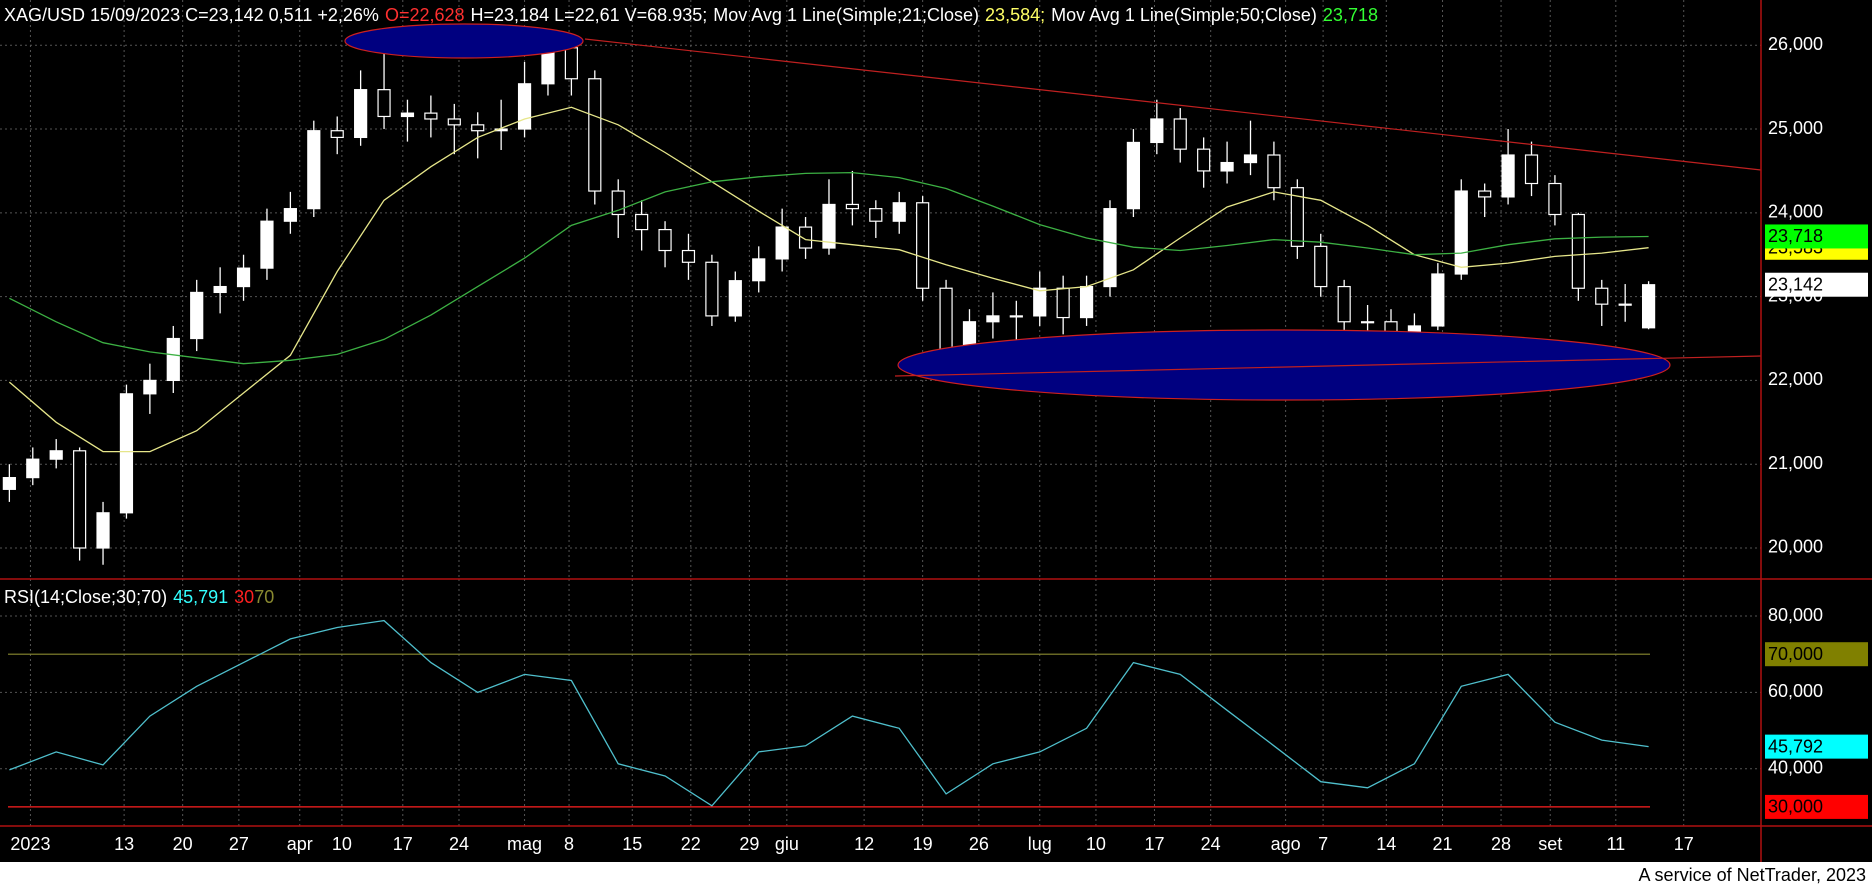 The height and width of the screenshot is (888, 1872). What do you see at coordinates (1795, 212) in the screenshot?
I see `y-tick-label: 24,000` at bounding box center [1795, 212].